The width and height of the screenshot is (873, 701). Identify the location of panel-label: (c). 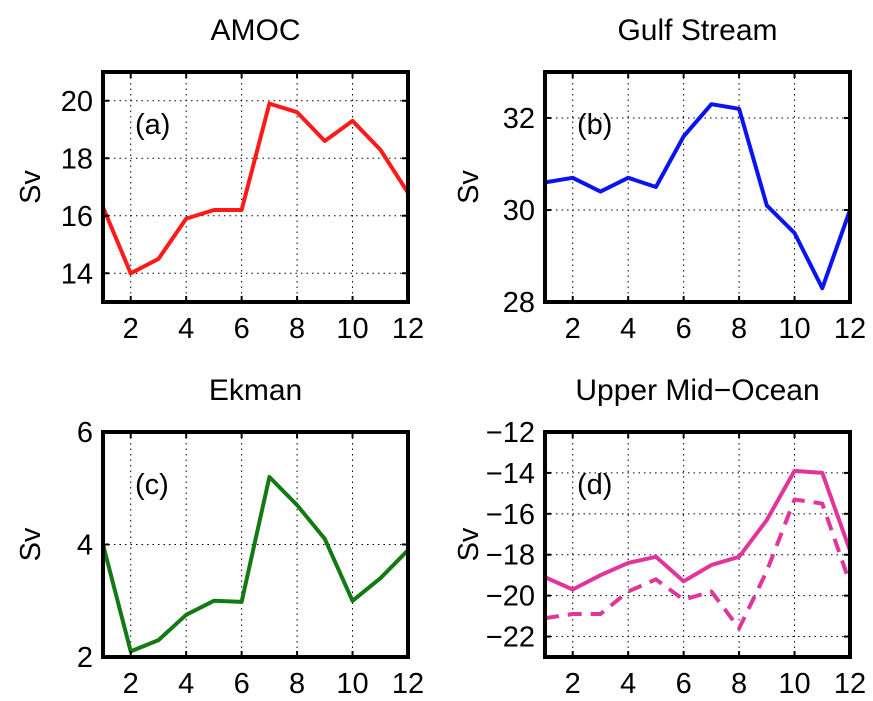
(152, 485).